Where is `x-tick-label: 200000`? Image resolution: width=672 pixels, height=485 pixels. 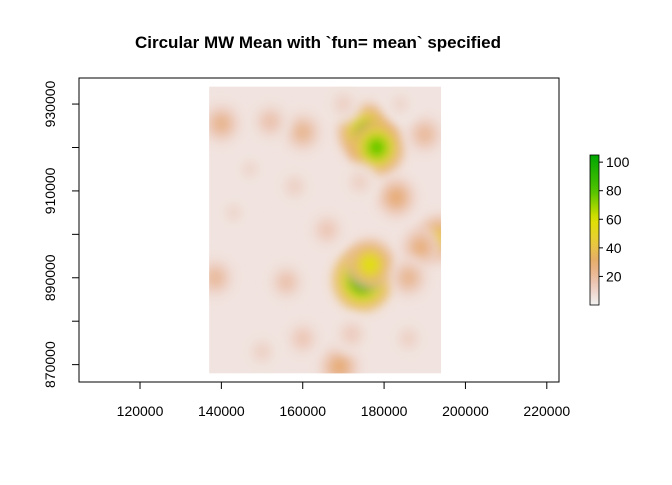
x-tick-label: 200000 is located at coordinates (465, 411).